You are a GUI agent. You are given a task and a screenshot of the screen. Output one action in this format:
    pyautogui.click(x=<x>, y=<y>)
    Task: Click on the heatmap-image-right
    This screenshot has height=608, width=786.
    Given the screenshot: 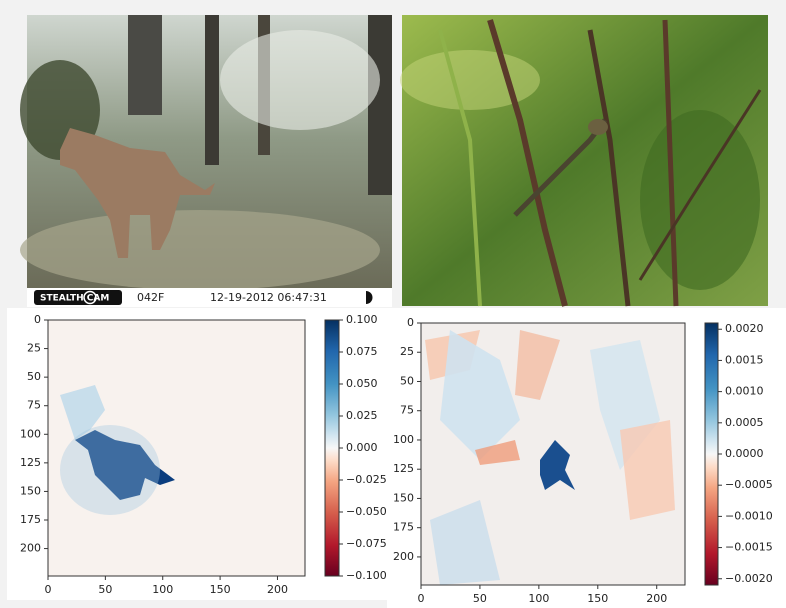 What is the action you would take?
    pyautogui.click(x=553, y=454)
    